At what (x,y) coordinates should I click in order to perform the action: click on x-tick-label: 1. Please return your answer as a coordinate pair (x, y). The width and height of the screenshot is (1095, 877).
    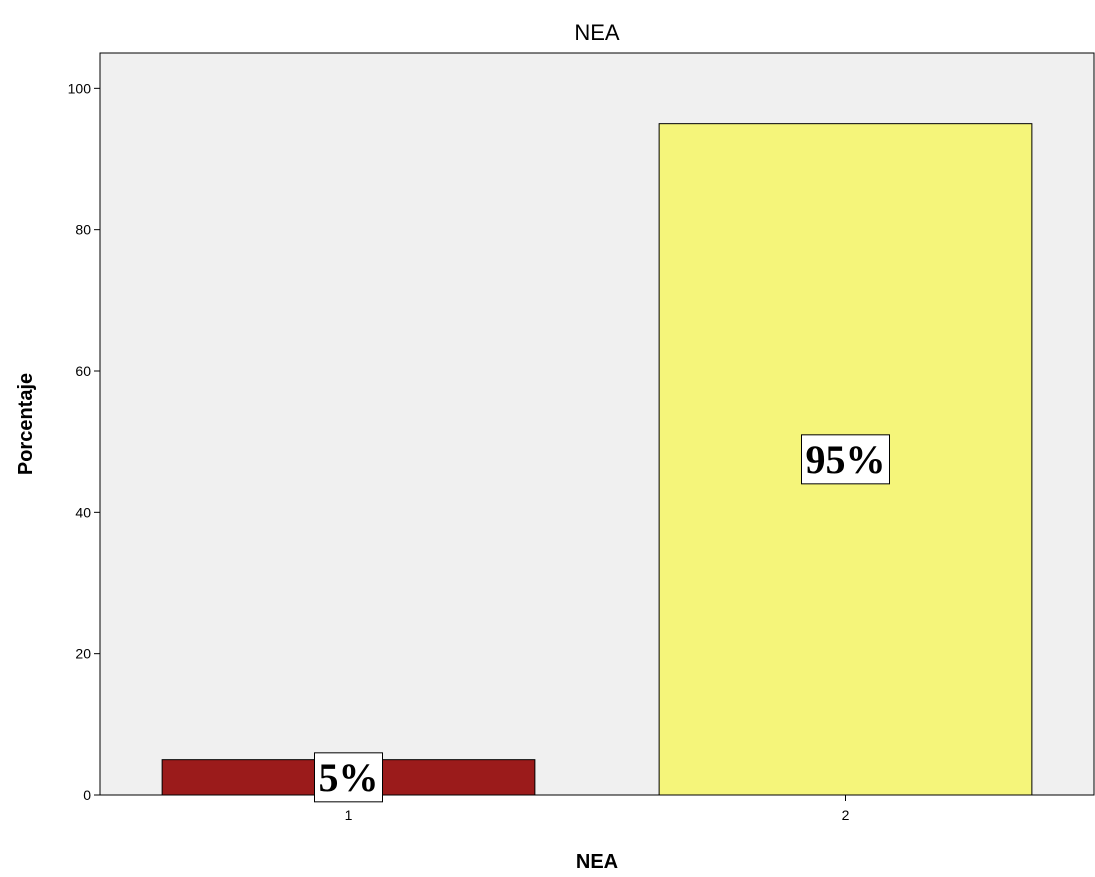
    Looking at the image, I should click on (349, 815).